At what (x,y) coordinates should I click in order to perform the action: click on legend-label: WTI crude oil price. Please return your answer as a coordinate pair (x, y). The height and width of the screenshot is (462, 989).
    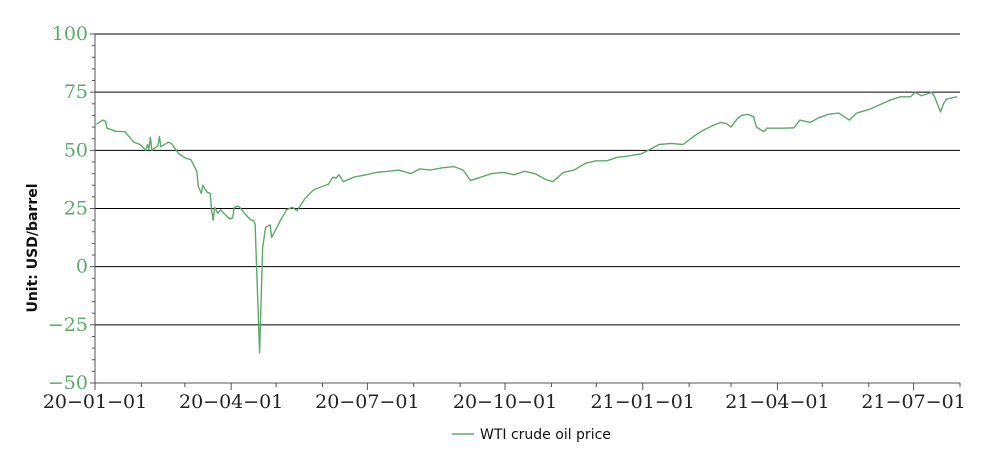
    Looking at the image, I should click on (545, 435).